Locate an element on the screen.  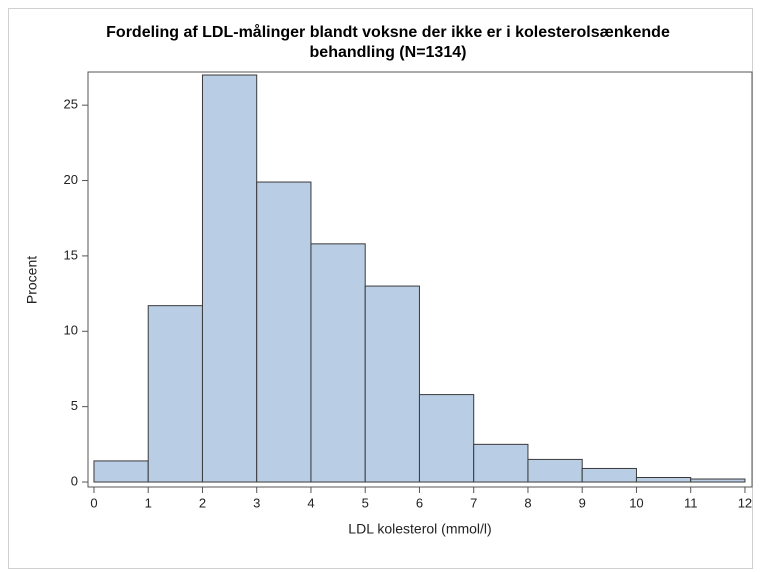
x-tick-label: 12 is located at coordinates (745, 502).